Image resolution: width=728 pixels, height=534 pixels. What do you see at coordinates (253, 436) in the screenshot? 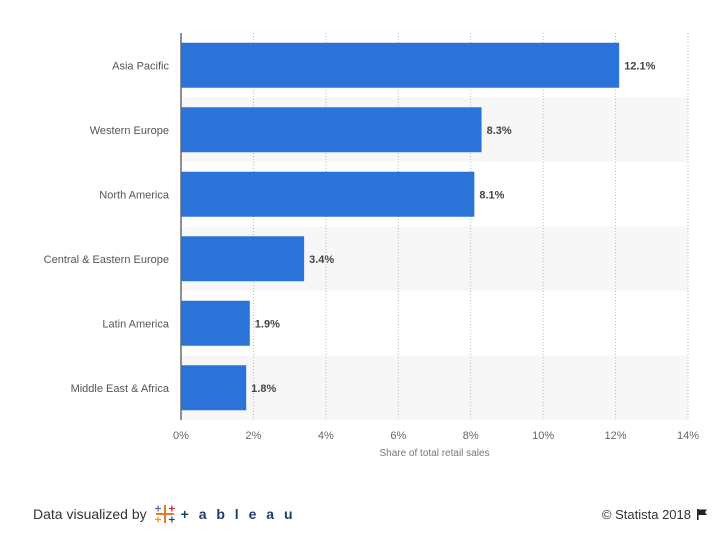
I see `x-tick-label: 2%` at bounding box center [253, 436].